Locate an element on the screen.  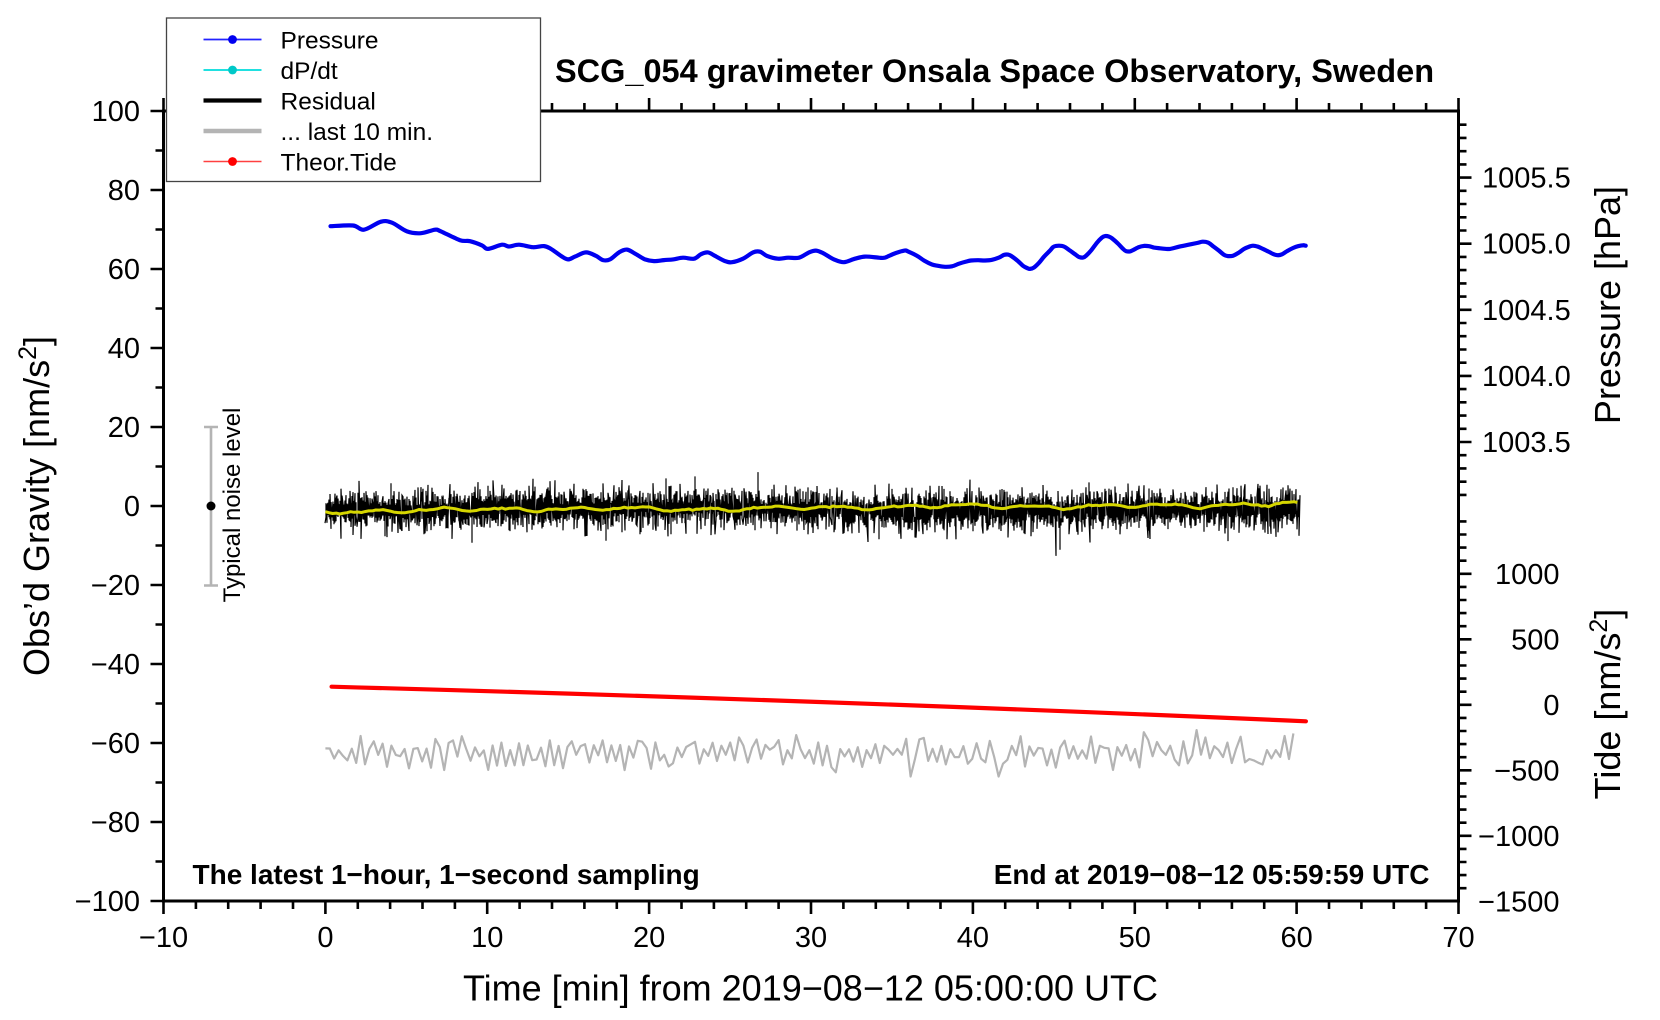
svg-text: 1000 is located at coordinates (1527, 575).